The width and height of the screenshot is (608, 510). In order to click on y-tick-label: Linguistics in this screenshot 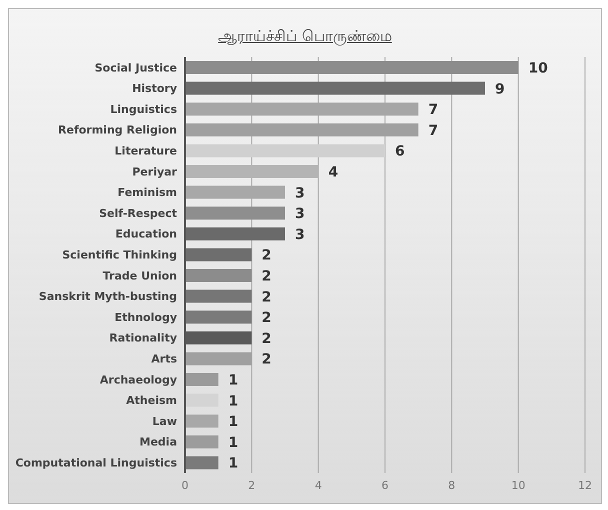, I will do `click(144, 109)`.